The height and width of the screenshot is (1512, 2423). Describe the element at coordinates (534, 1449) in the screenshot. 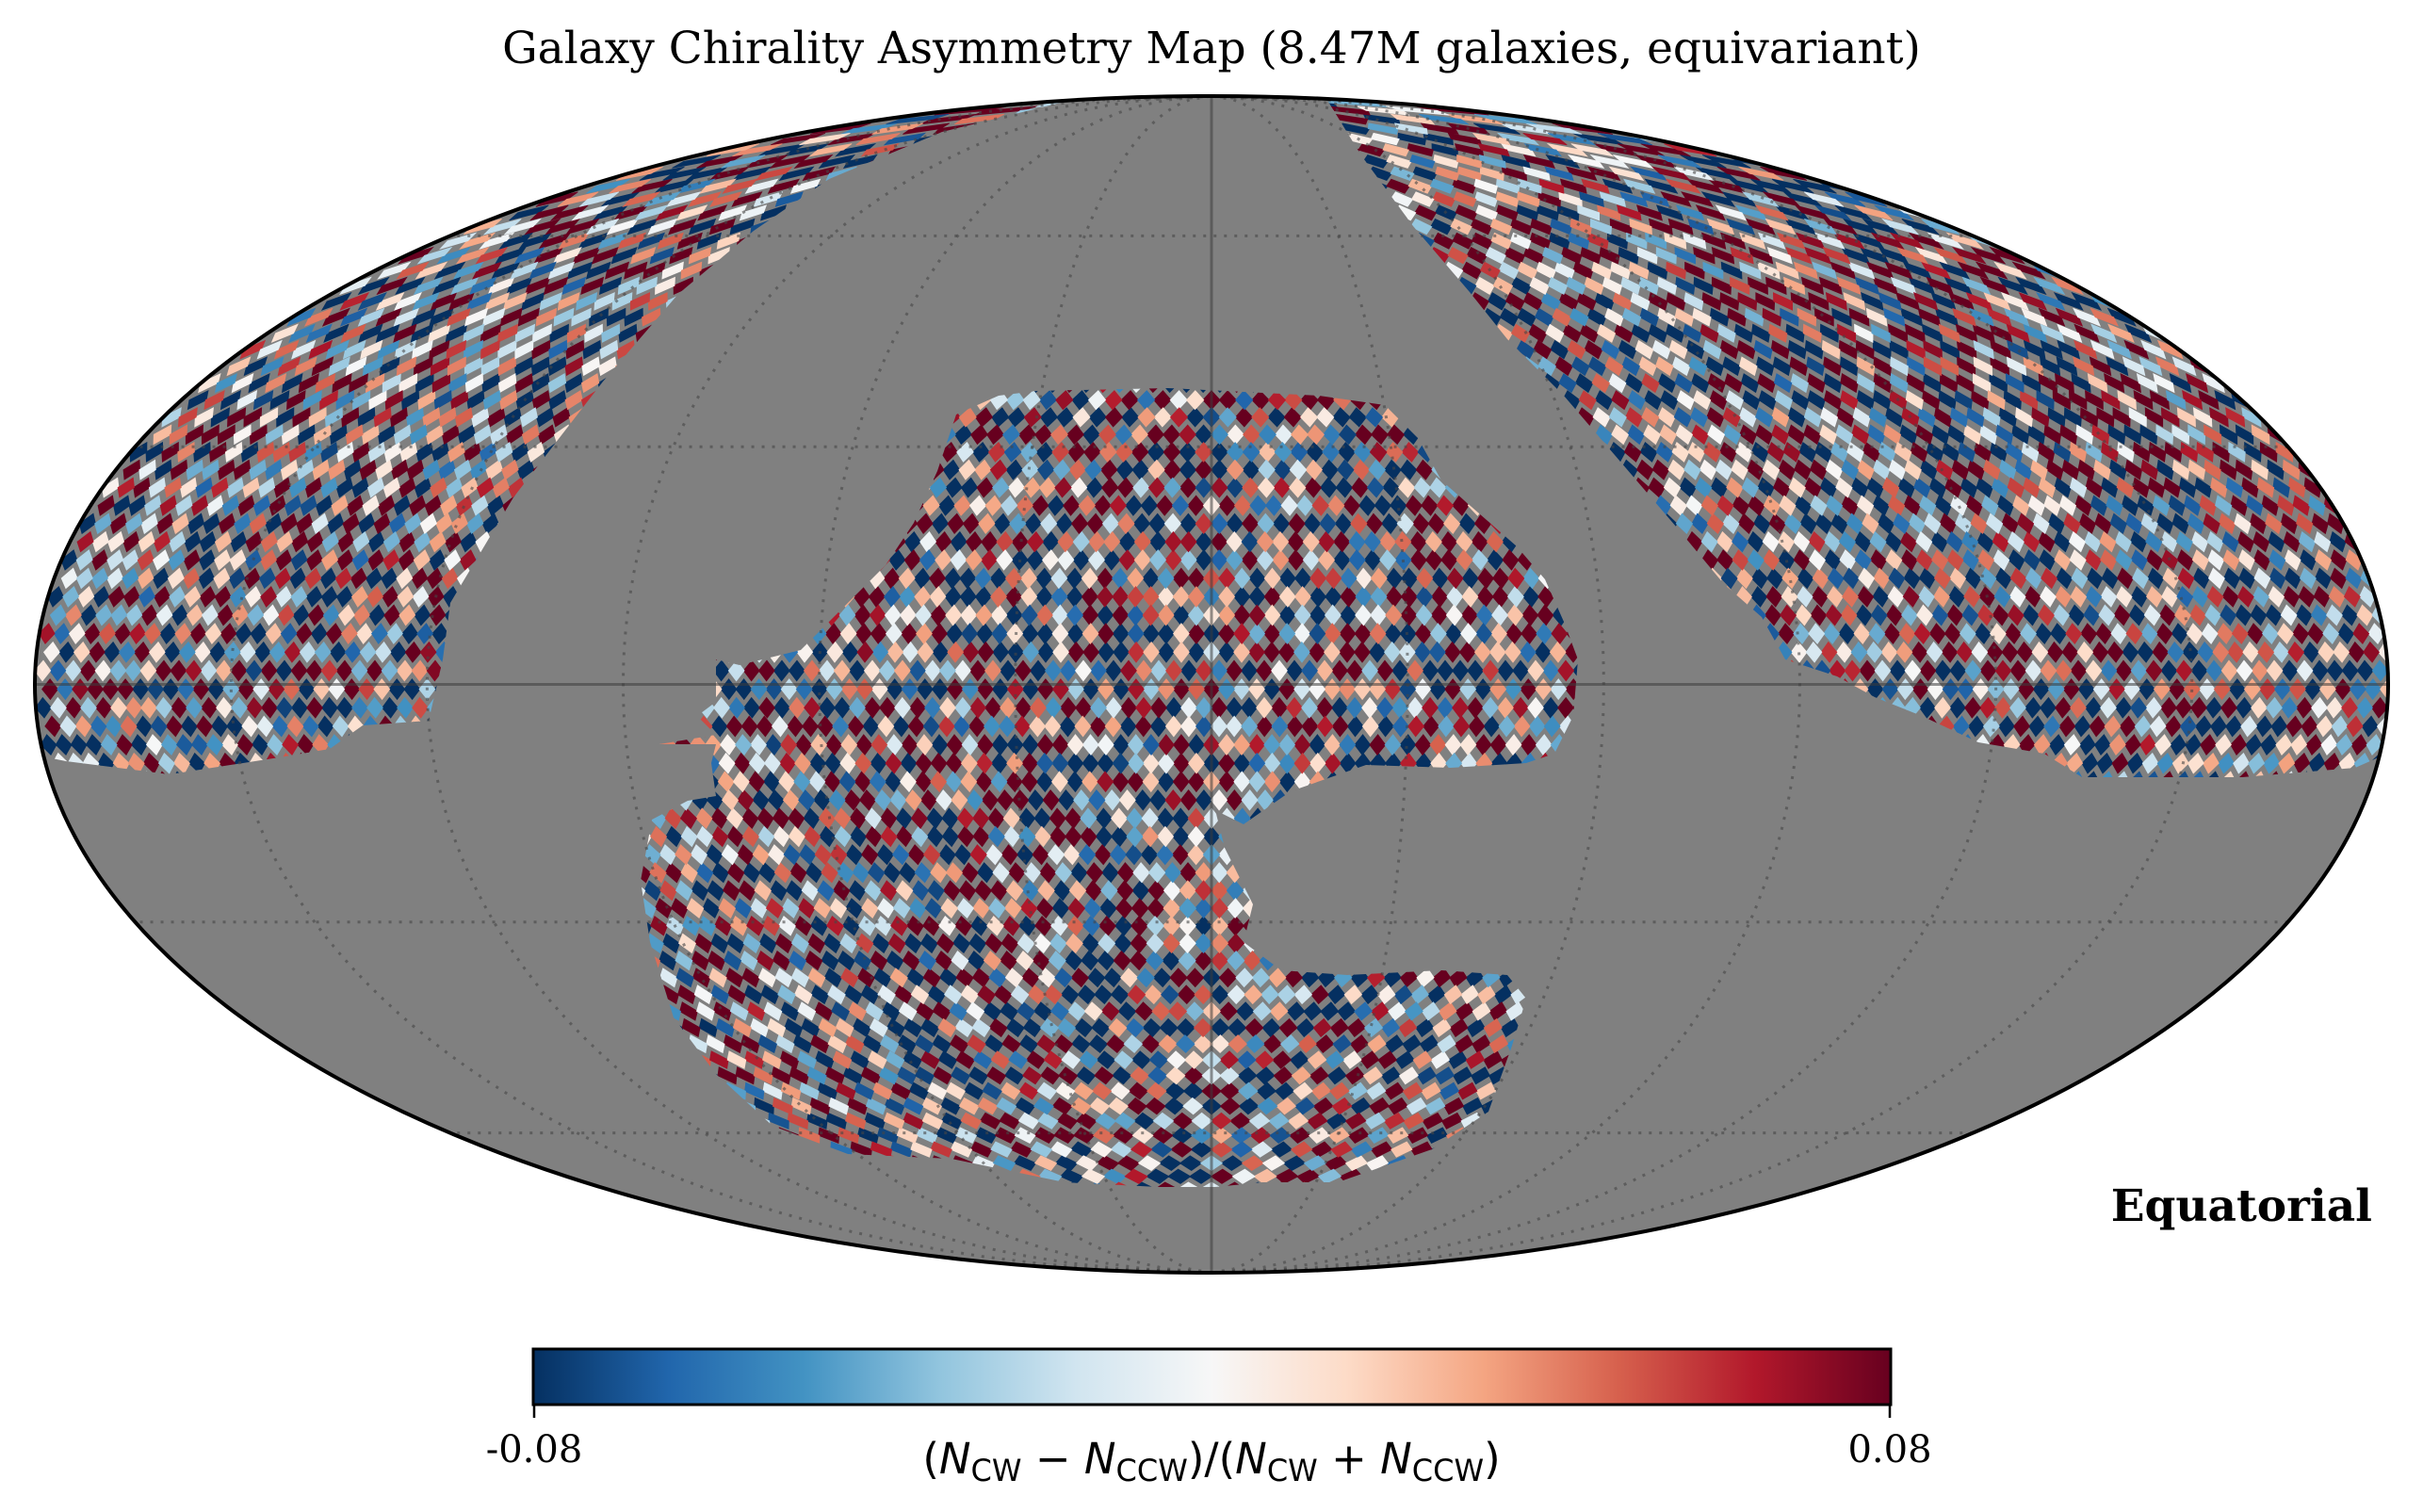

I see `colorbar-tick-label-min: -0.08` at that location.